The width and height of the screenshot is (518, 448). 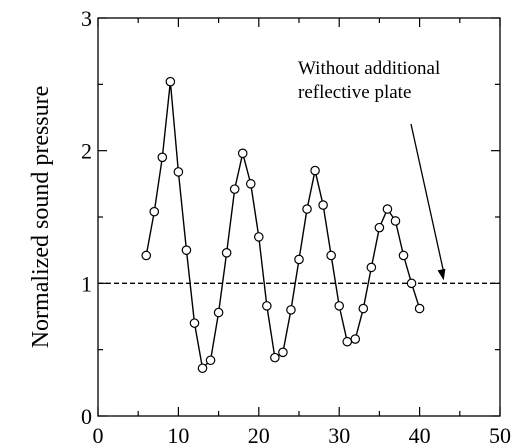 I want to click on x-tick-label: 40, so click(x=420, y=435).